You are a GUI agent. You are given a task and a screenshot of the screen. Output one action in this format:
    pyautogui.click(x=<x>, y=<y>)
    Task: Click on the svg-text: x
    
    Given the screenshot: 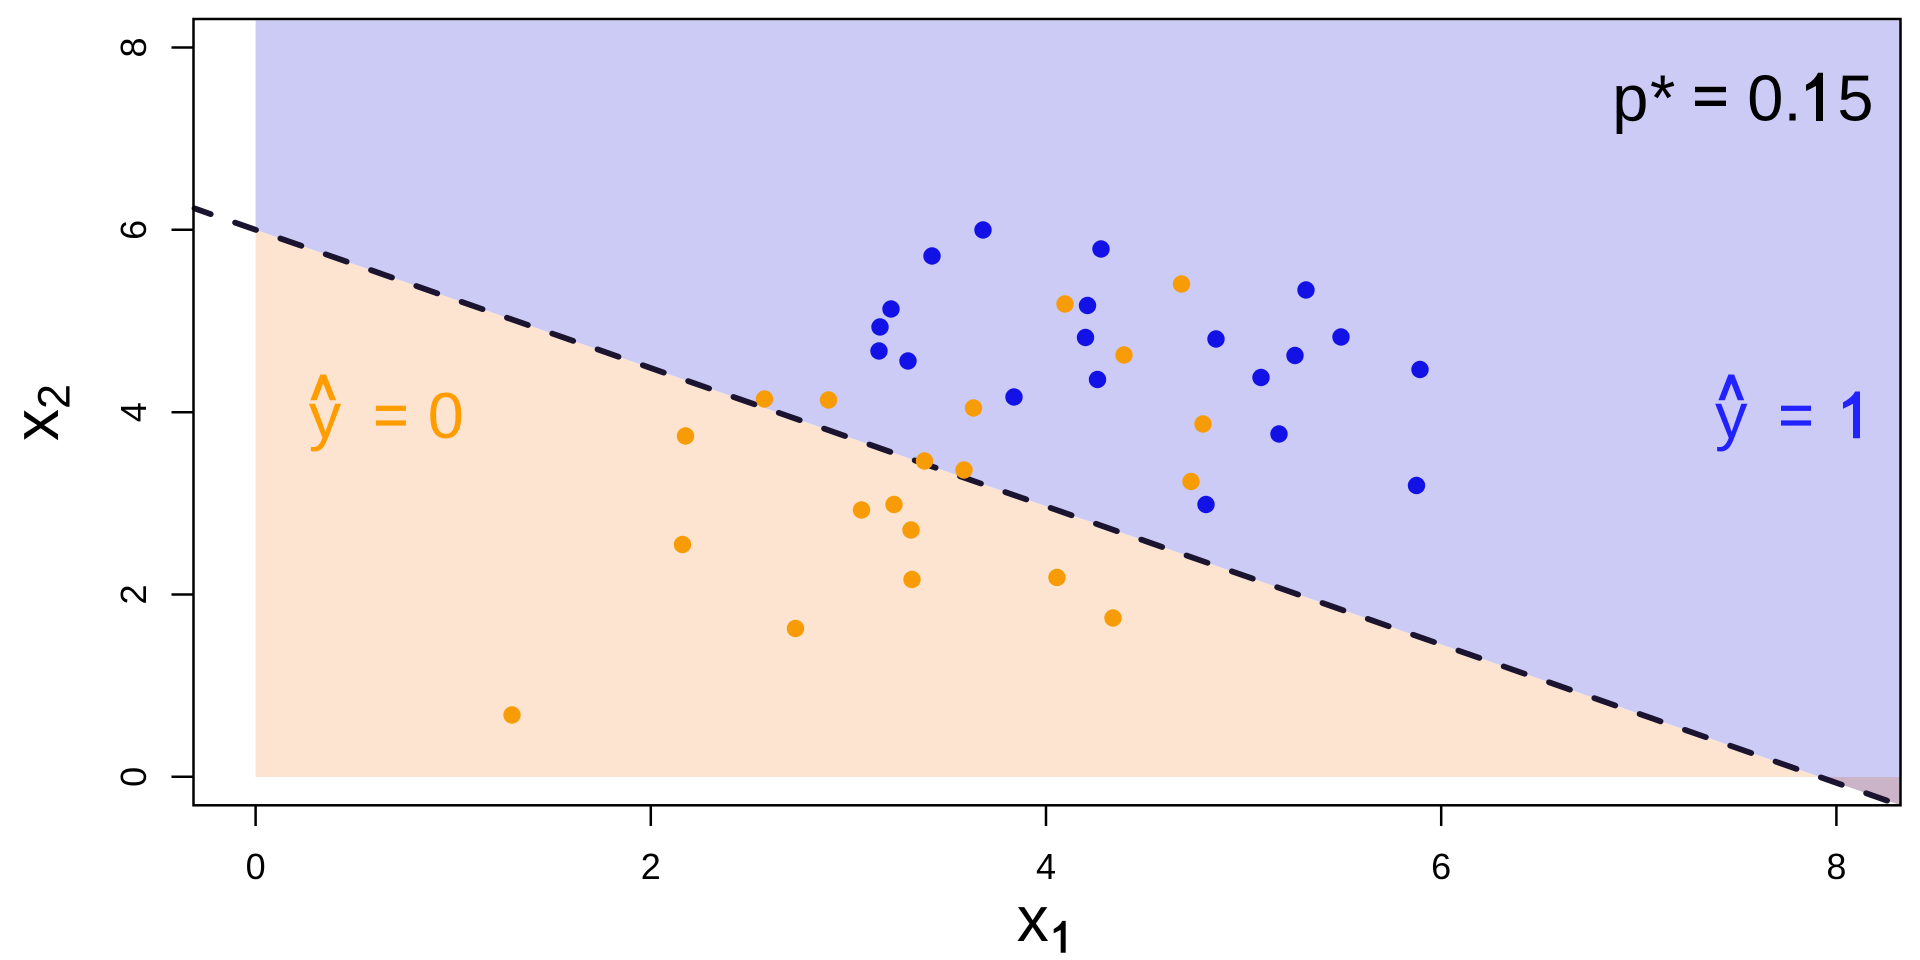 What is the action you would take?
    pyautogui.click(x=1033, y=919)
    